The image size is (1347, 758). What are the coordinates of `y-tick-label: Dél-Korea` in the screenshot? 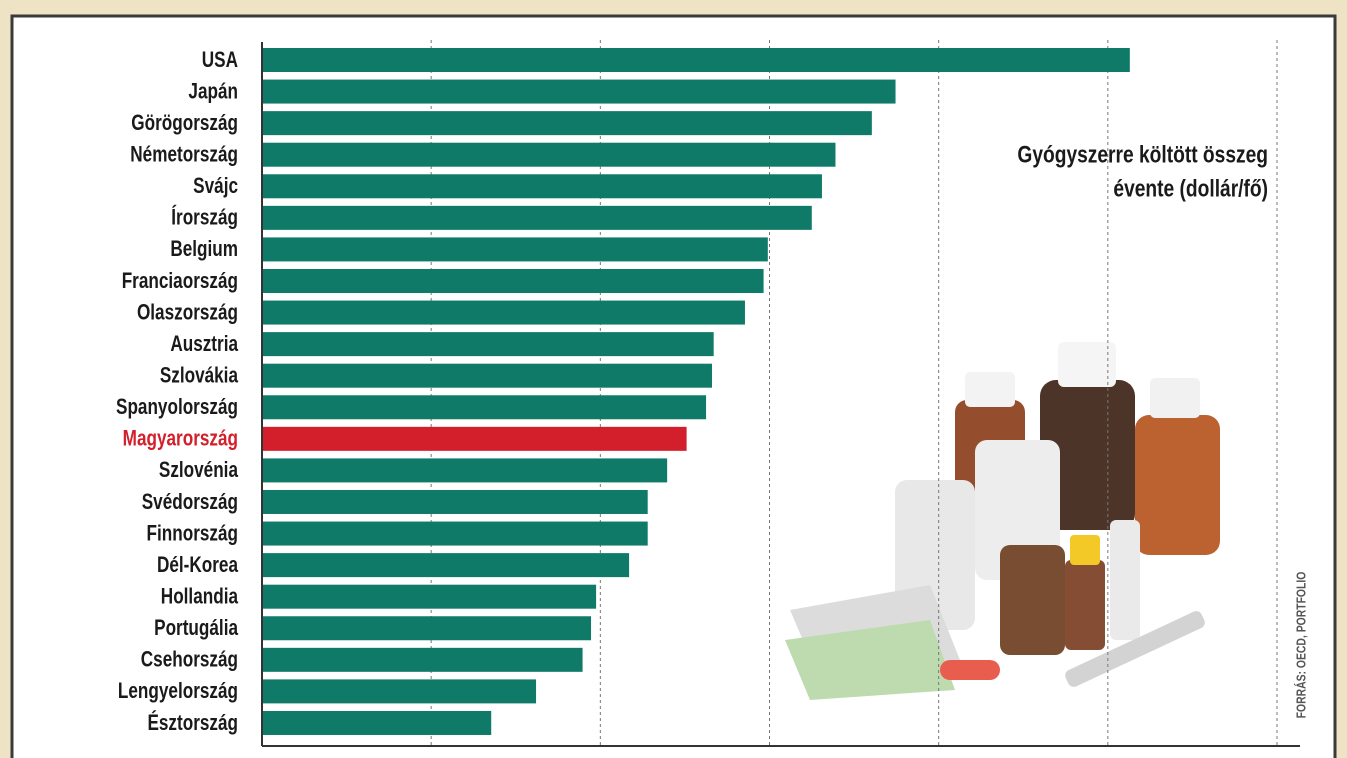 It's located at (198, 565).